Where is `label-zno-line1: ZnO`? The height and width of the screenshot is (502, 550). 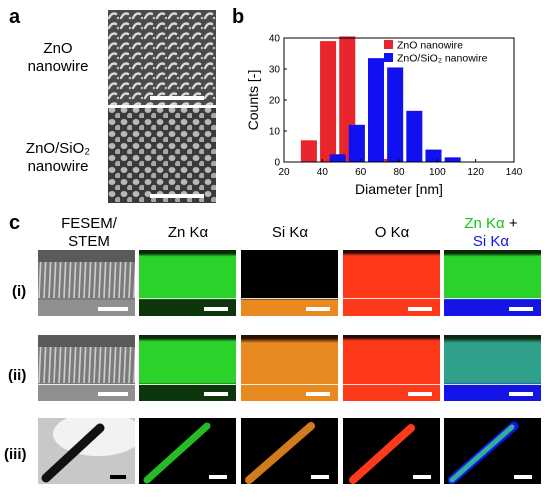 label-zno-line1: ZnO is located at coordinates (58, 48).